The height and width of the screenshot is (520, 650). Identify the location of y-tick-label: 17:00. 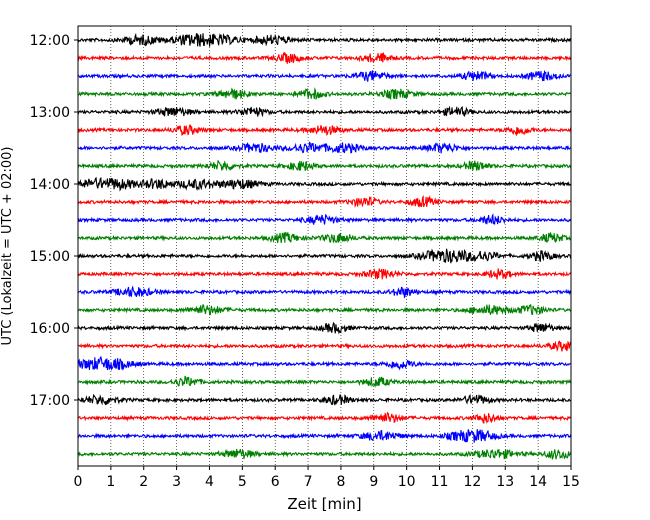
(50, 401).